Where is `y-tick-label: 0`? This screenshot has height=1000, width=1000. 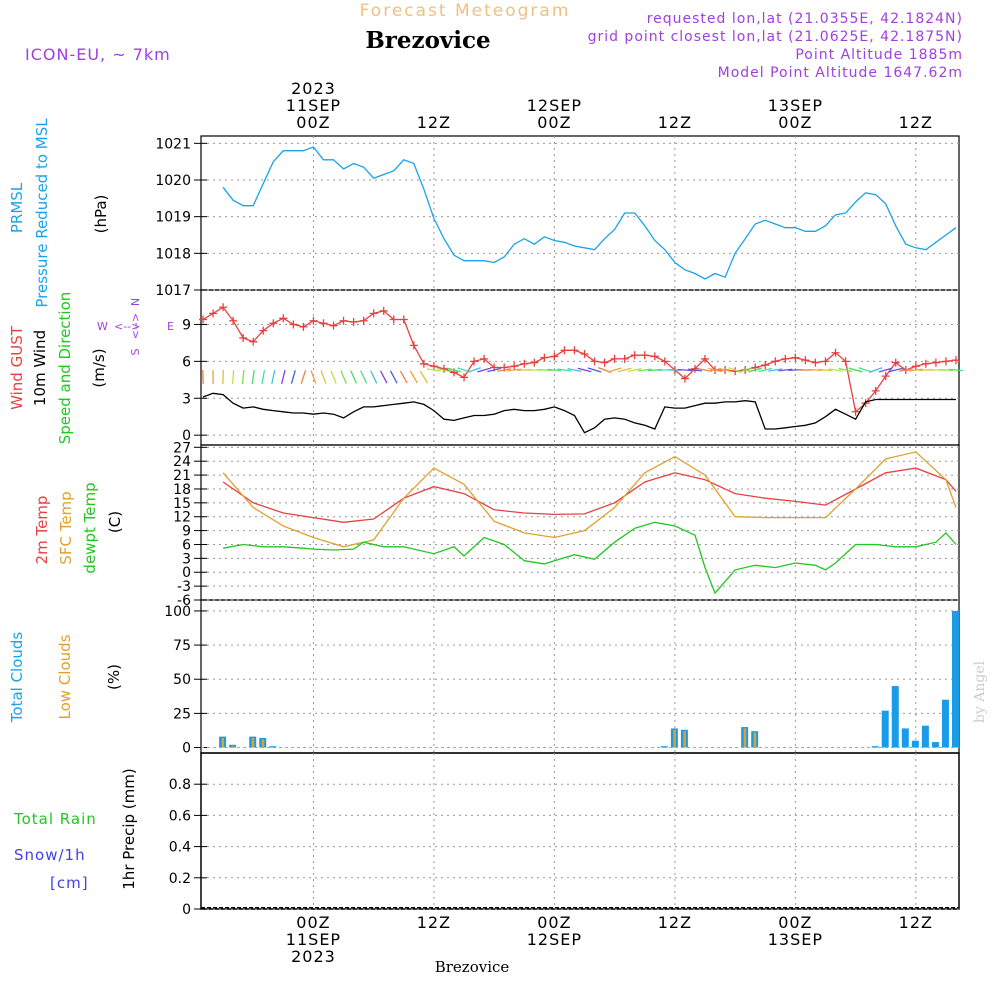
y-tick-label: 0 is located at coordinates (186, 436).